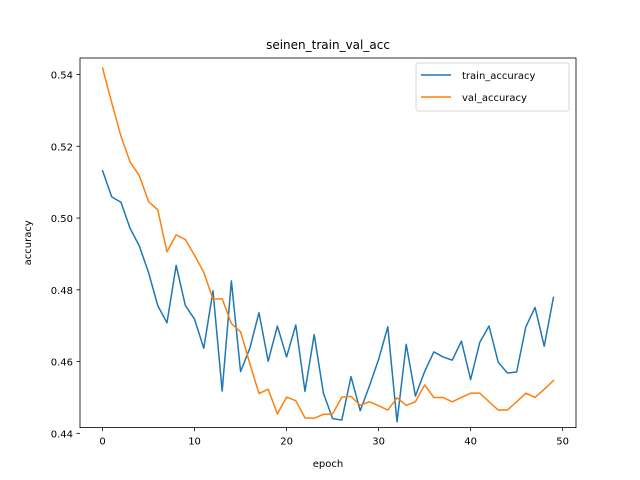 The height and width of the screenshot is (480, 640). Describe the element at coordinates (470, 442) in the screenshot. I see `x-tick-label: 40` at that location.